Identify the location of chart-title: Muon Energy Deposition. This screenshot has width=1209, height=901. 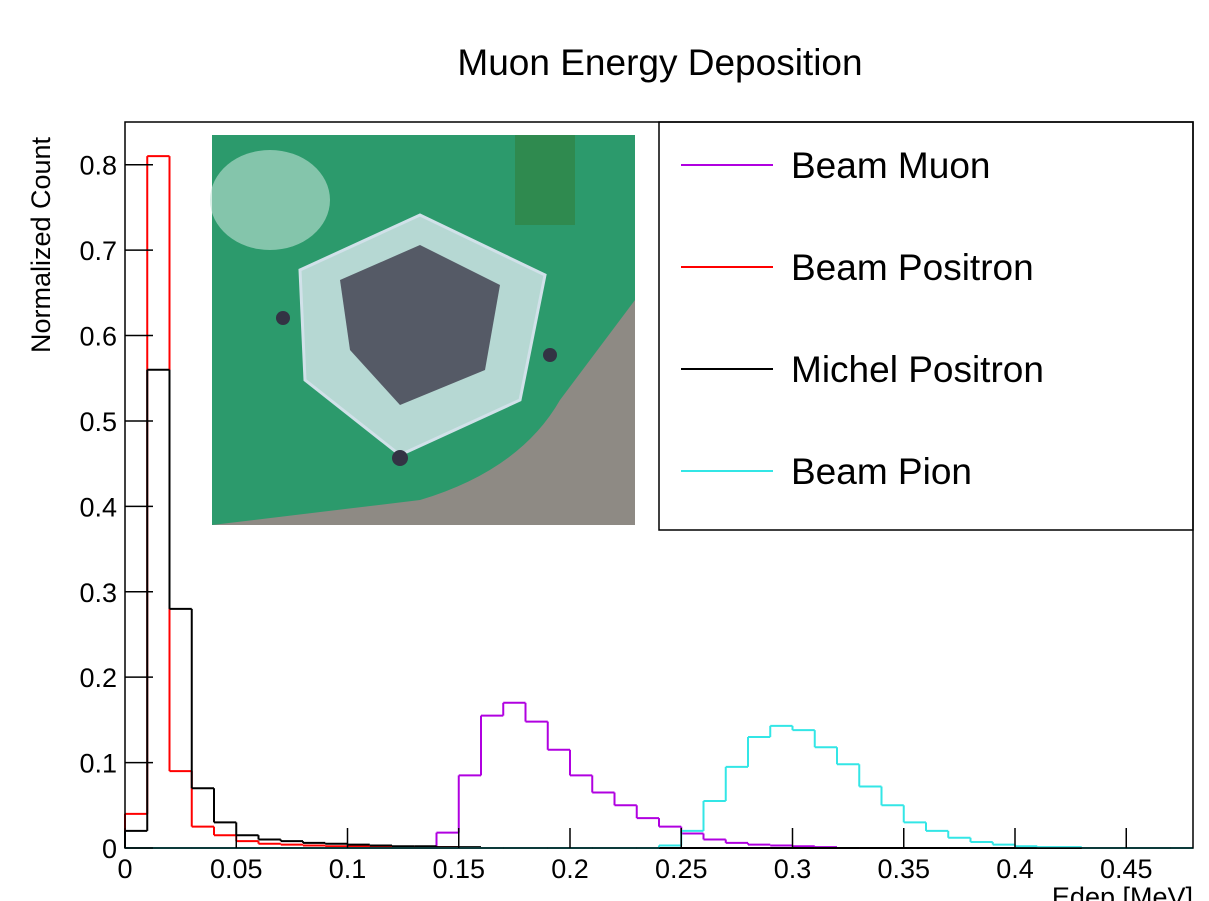
(659, 62).